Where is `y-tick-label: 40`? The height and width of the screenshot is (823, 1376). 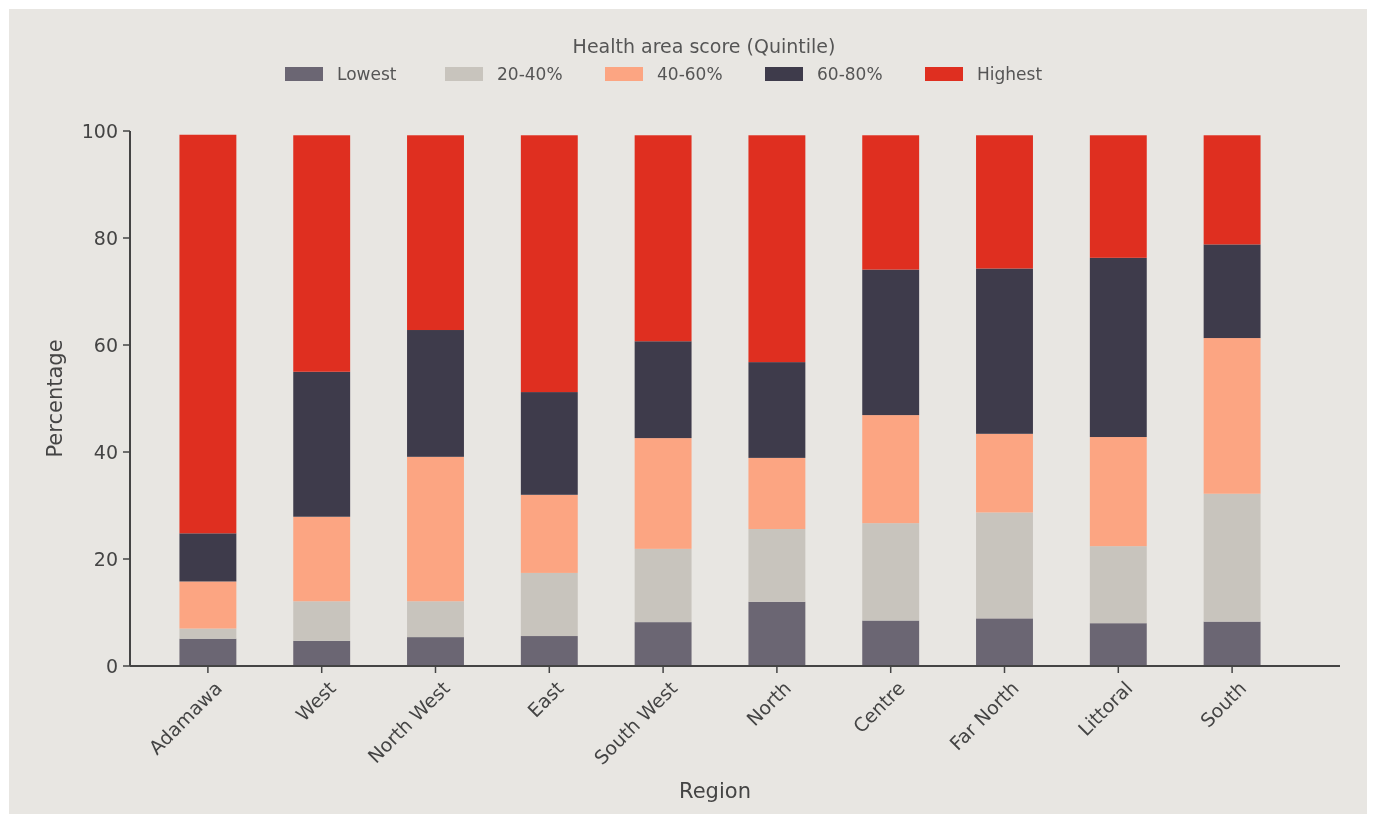 y-tick-label: 40 is located at coordinates (105, 451).